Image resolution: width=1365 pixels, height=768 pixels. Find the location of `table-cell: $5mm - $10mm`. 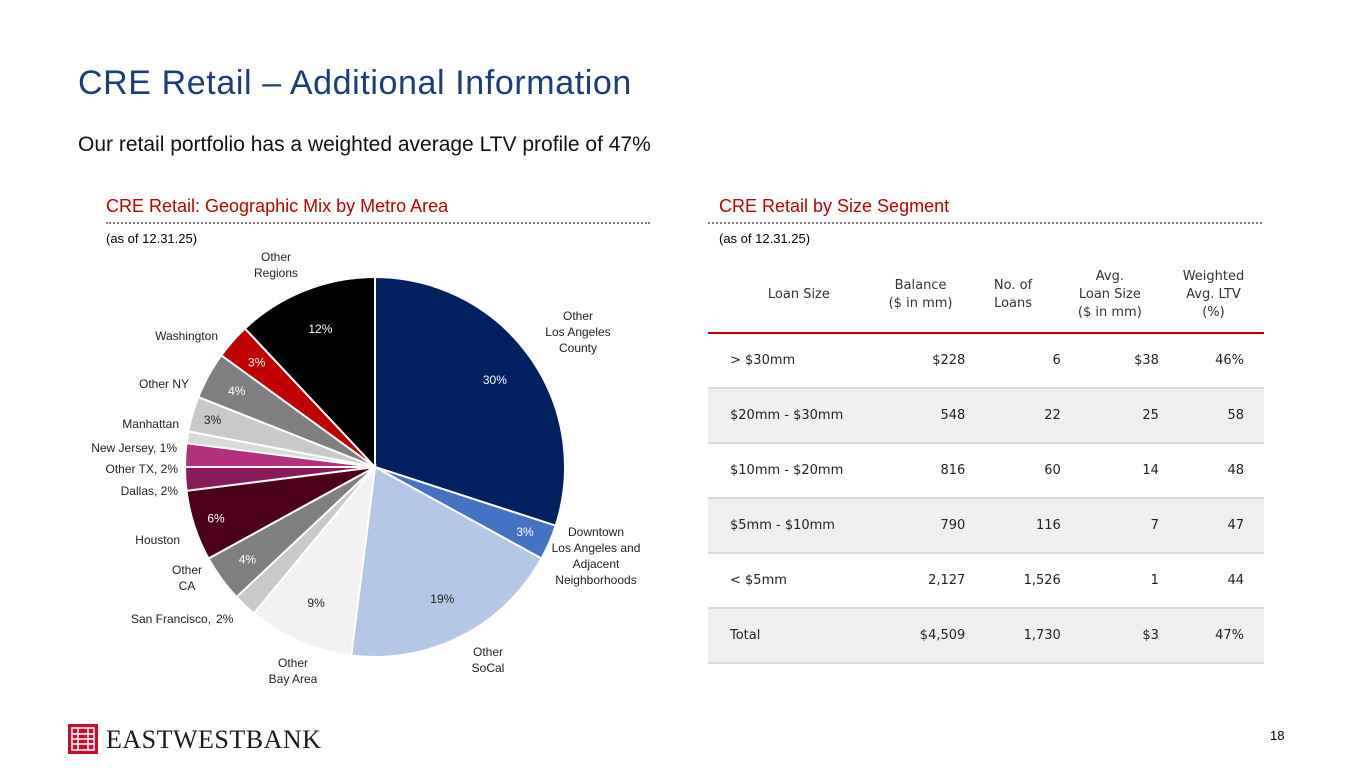

table-cell: $5mm - $10mm is located at coordinates (790, 526).